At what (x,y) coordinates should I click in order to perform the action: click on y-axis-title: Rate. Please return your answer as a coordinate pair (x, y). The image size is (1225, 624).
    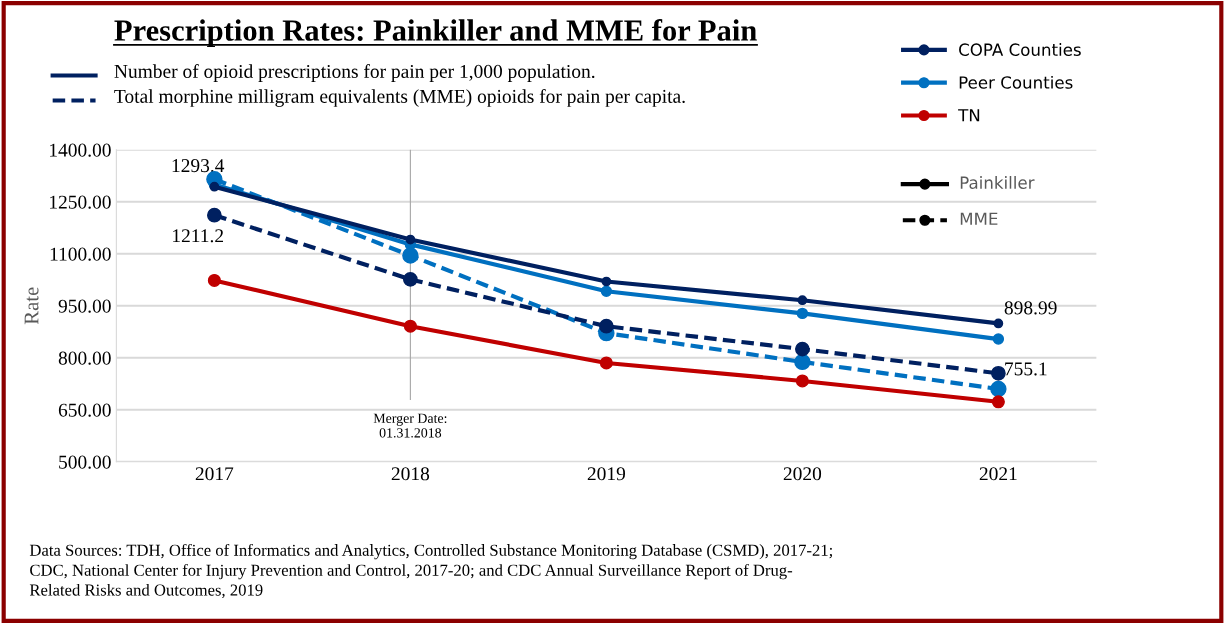
    Looking at the image, I should click on (31, 306).